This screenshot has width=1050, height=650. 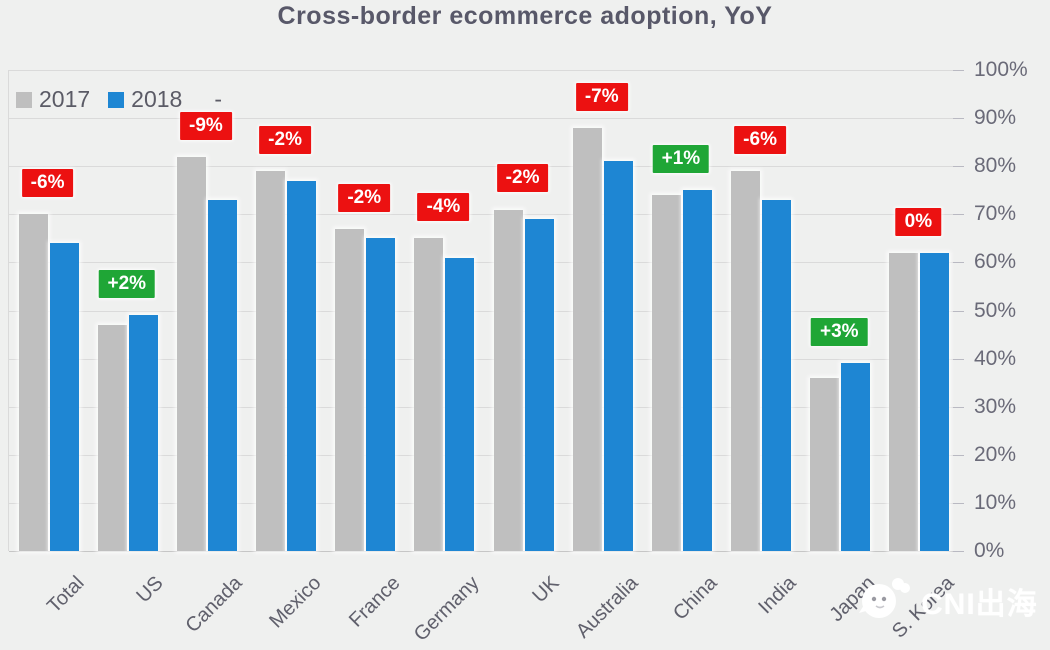 What do you see at coordinates (484, 407) in the screenshot?
I see `gridline-30%` at bounding box center [484, 407].